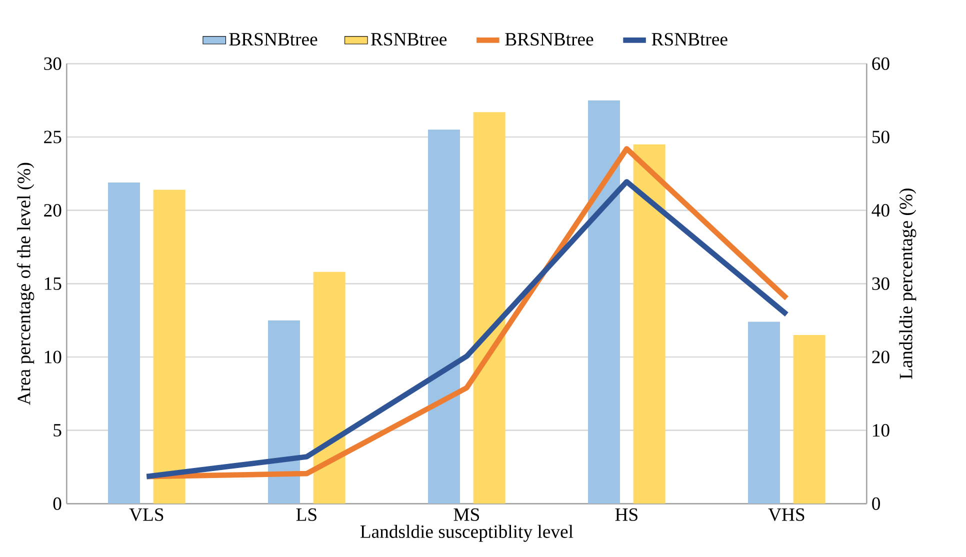  What do you see at coordinates (25, 283) in the screenshot?
I see `y-axis-title: Area percentage of the level (%)` at bounding box center [25, 283].